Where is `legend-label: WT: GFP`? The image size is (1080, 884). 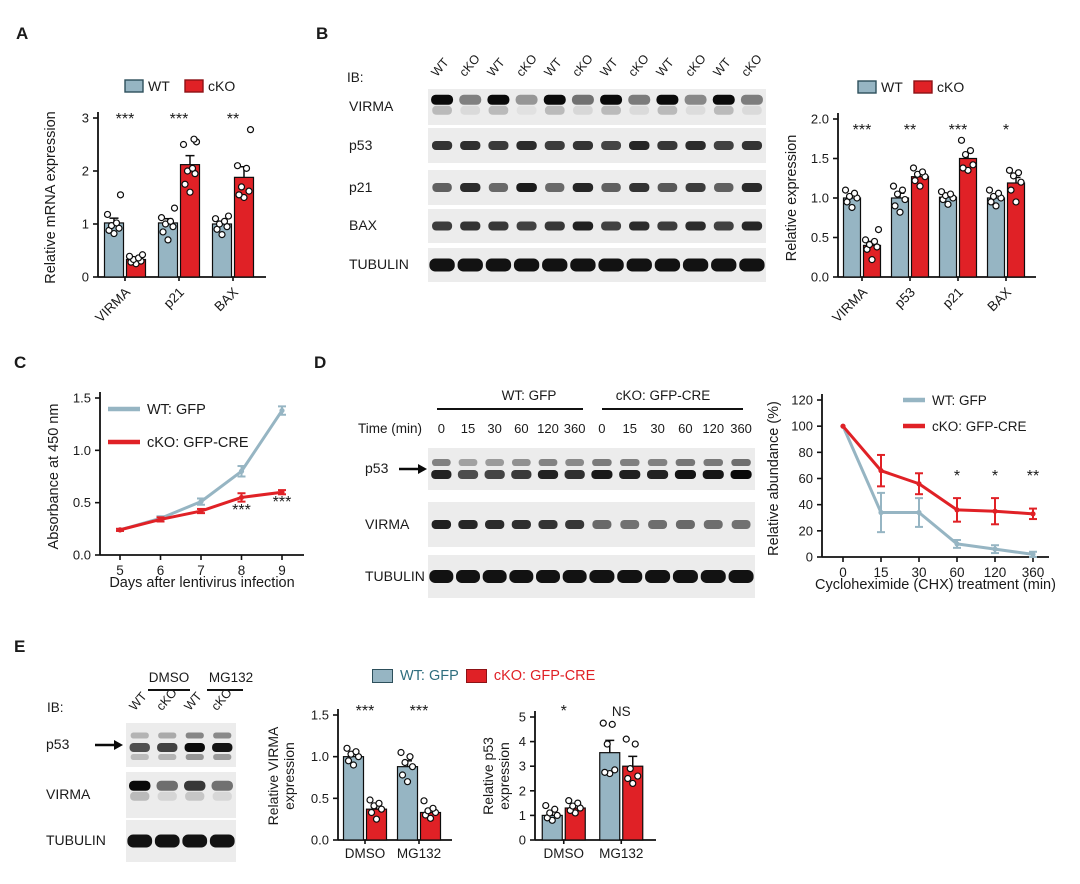 legend-label: WT: GFP is located at coordinates (959, 400).